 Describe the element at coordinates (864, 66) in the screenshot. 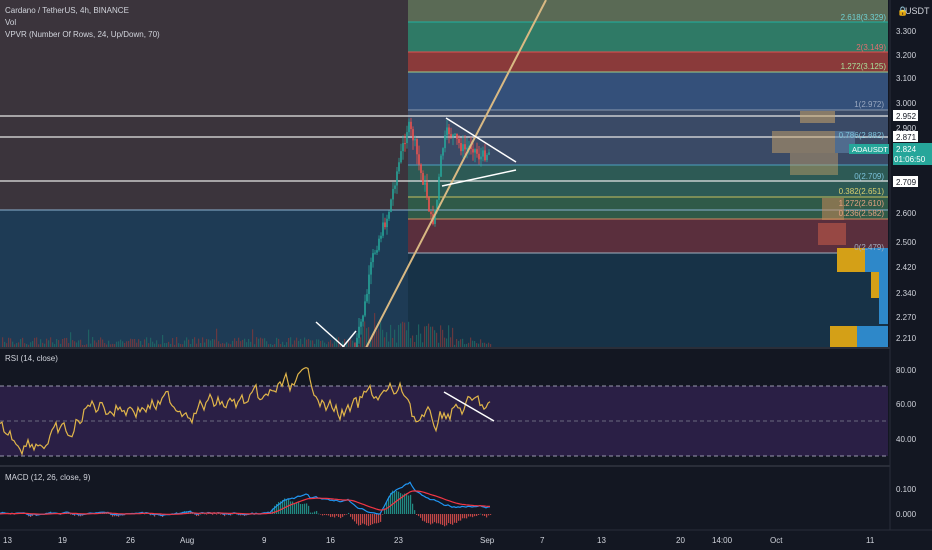

I see `fib-label: 1.272(3.125)` at that location.